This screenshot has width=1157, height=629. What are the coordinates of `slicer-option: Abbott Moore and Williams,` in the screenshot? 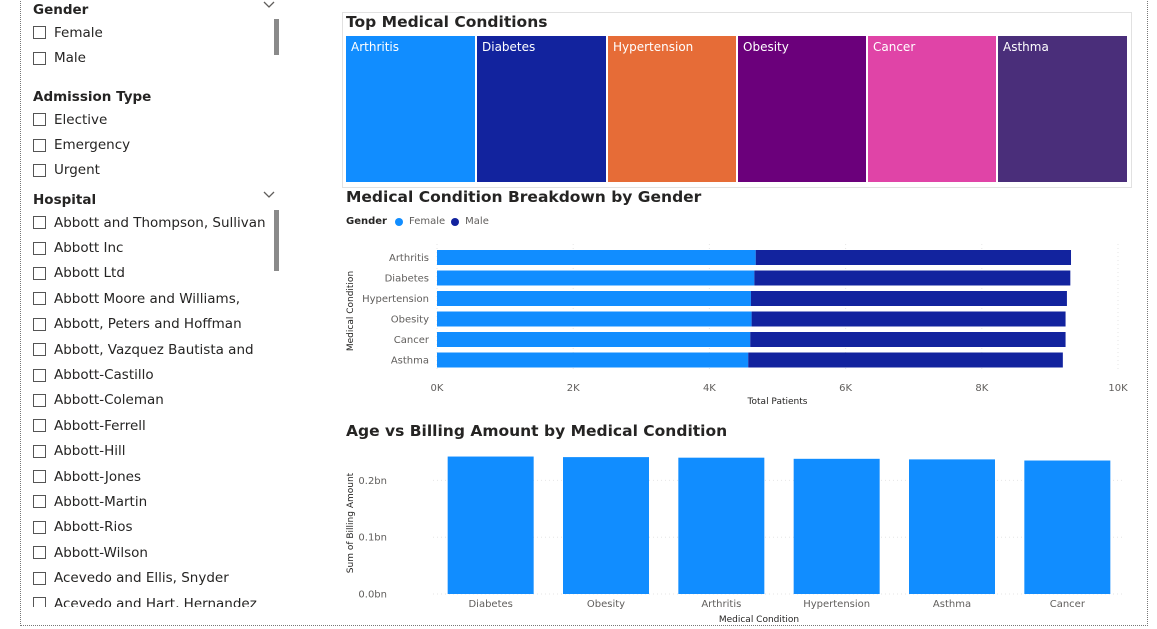 It's located at (155, 298).